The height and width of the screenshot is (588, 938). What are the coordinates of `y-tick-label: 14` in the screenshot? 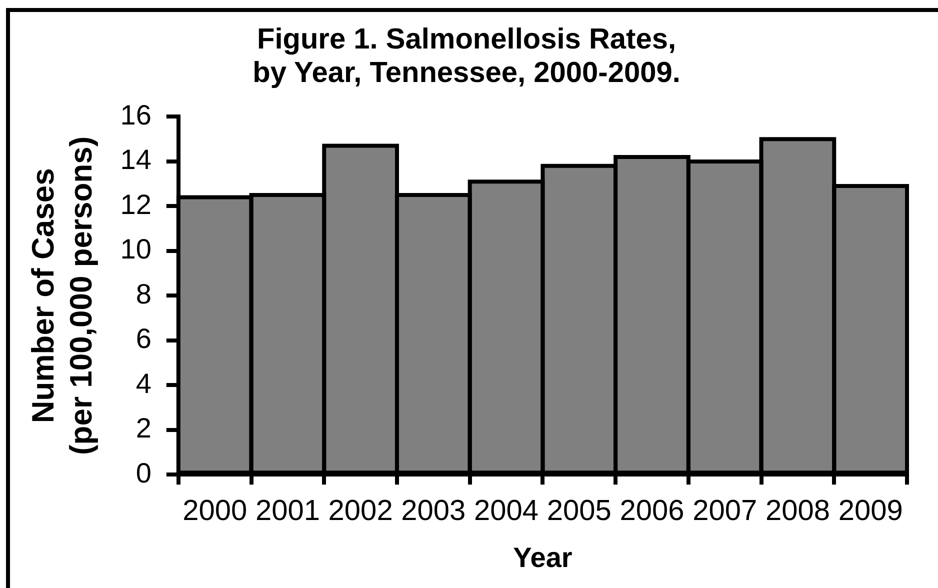 It's located at (136, 160).